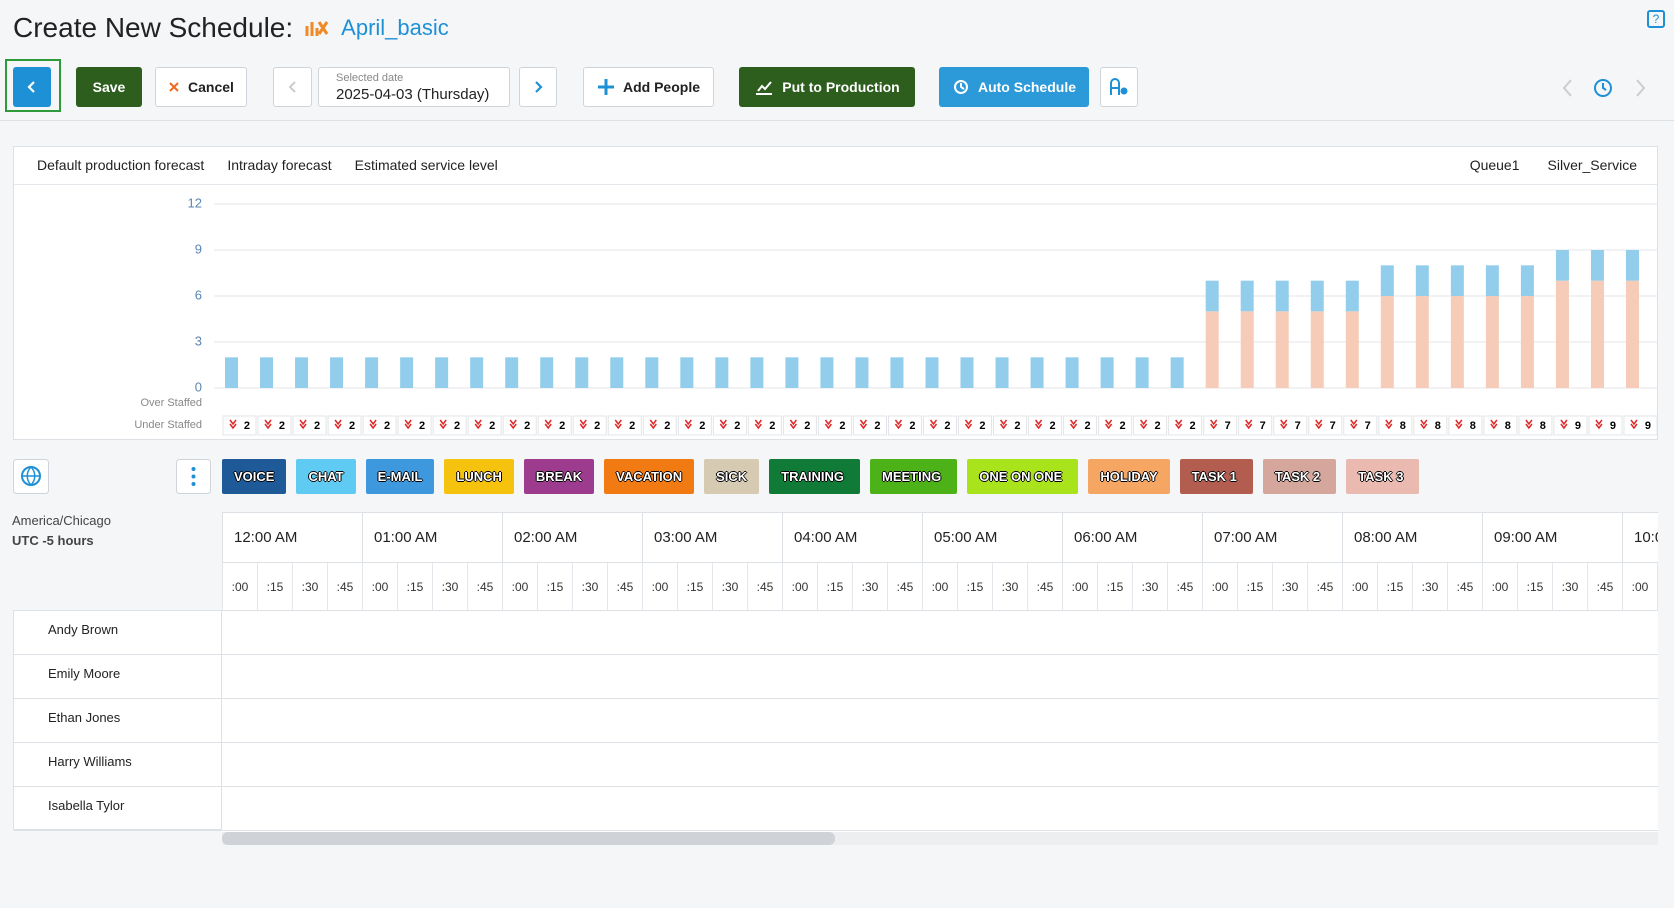  Describe the element at coordinates (414, 87) in the screenshot. I see `date-picker: Selected date 2025-04-03 (Thursday)` at that location.